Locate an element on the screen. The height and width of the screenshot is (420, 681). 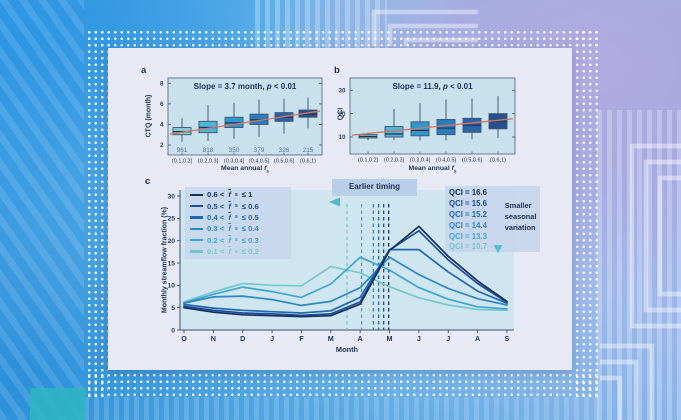
panel-b-xlabel-pre: Mean annual is located at coordinates (430, 168).